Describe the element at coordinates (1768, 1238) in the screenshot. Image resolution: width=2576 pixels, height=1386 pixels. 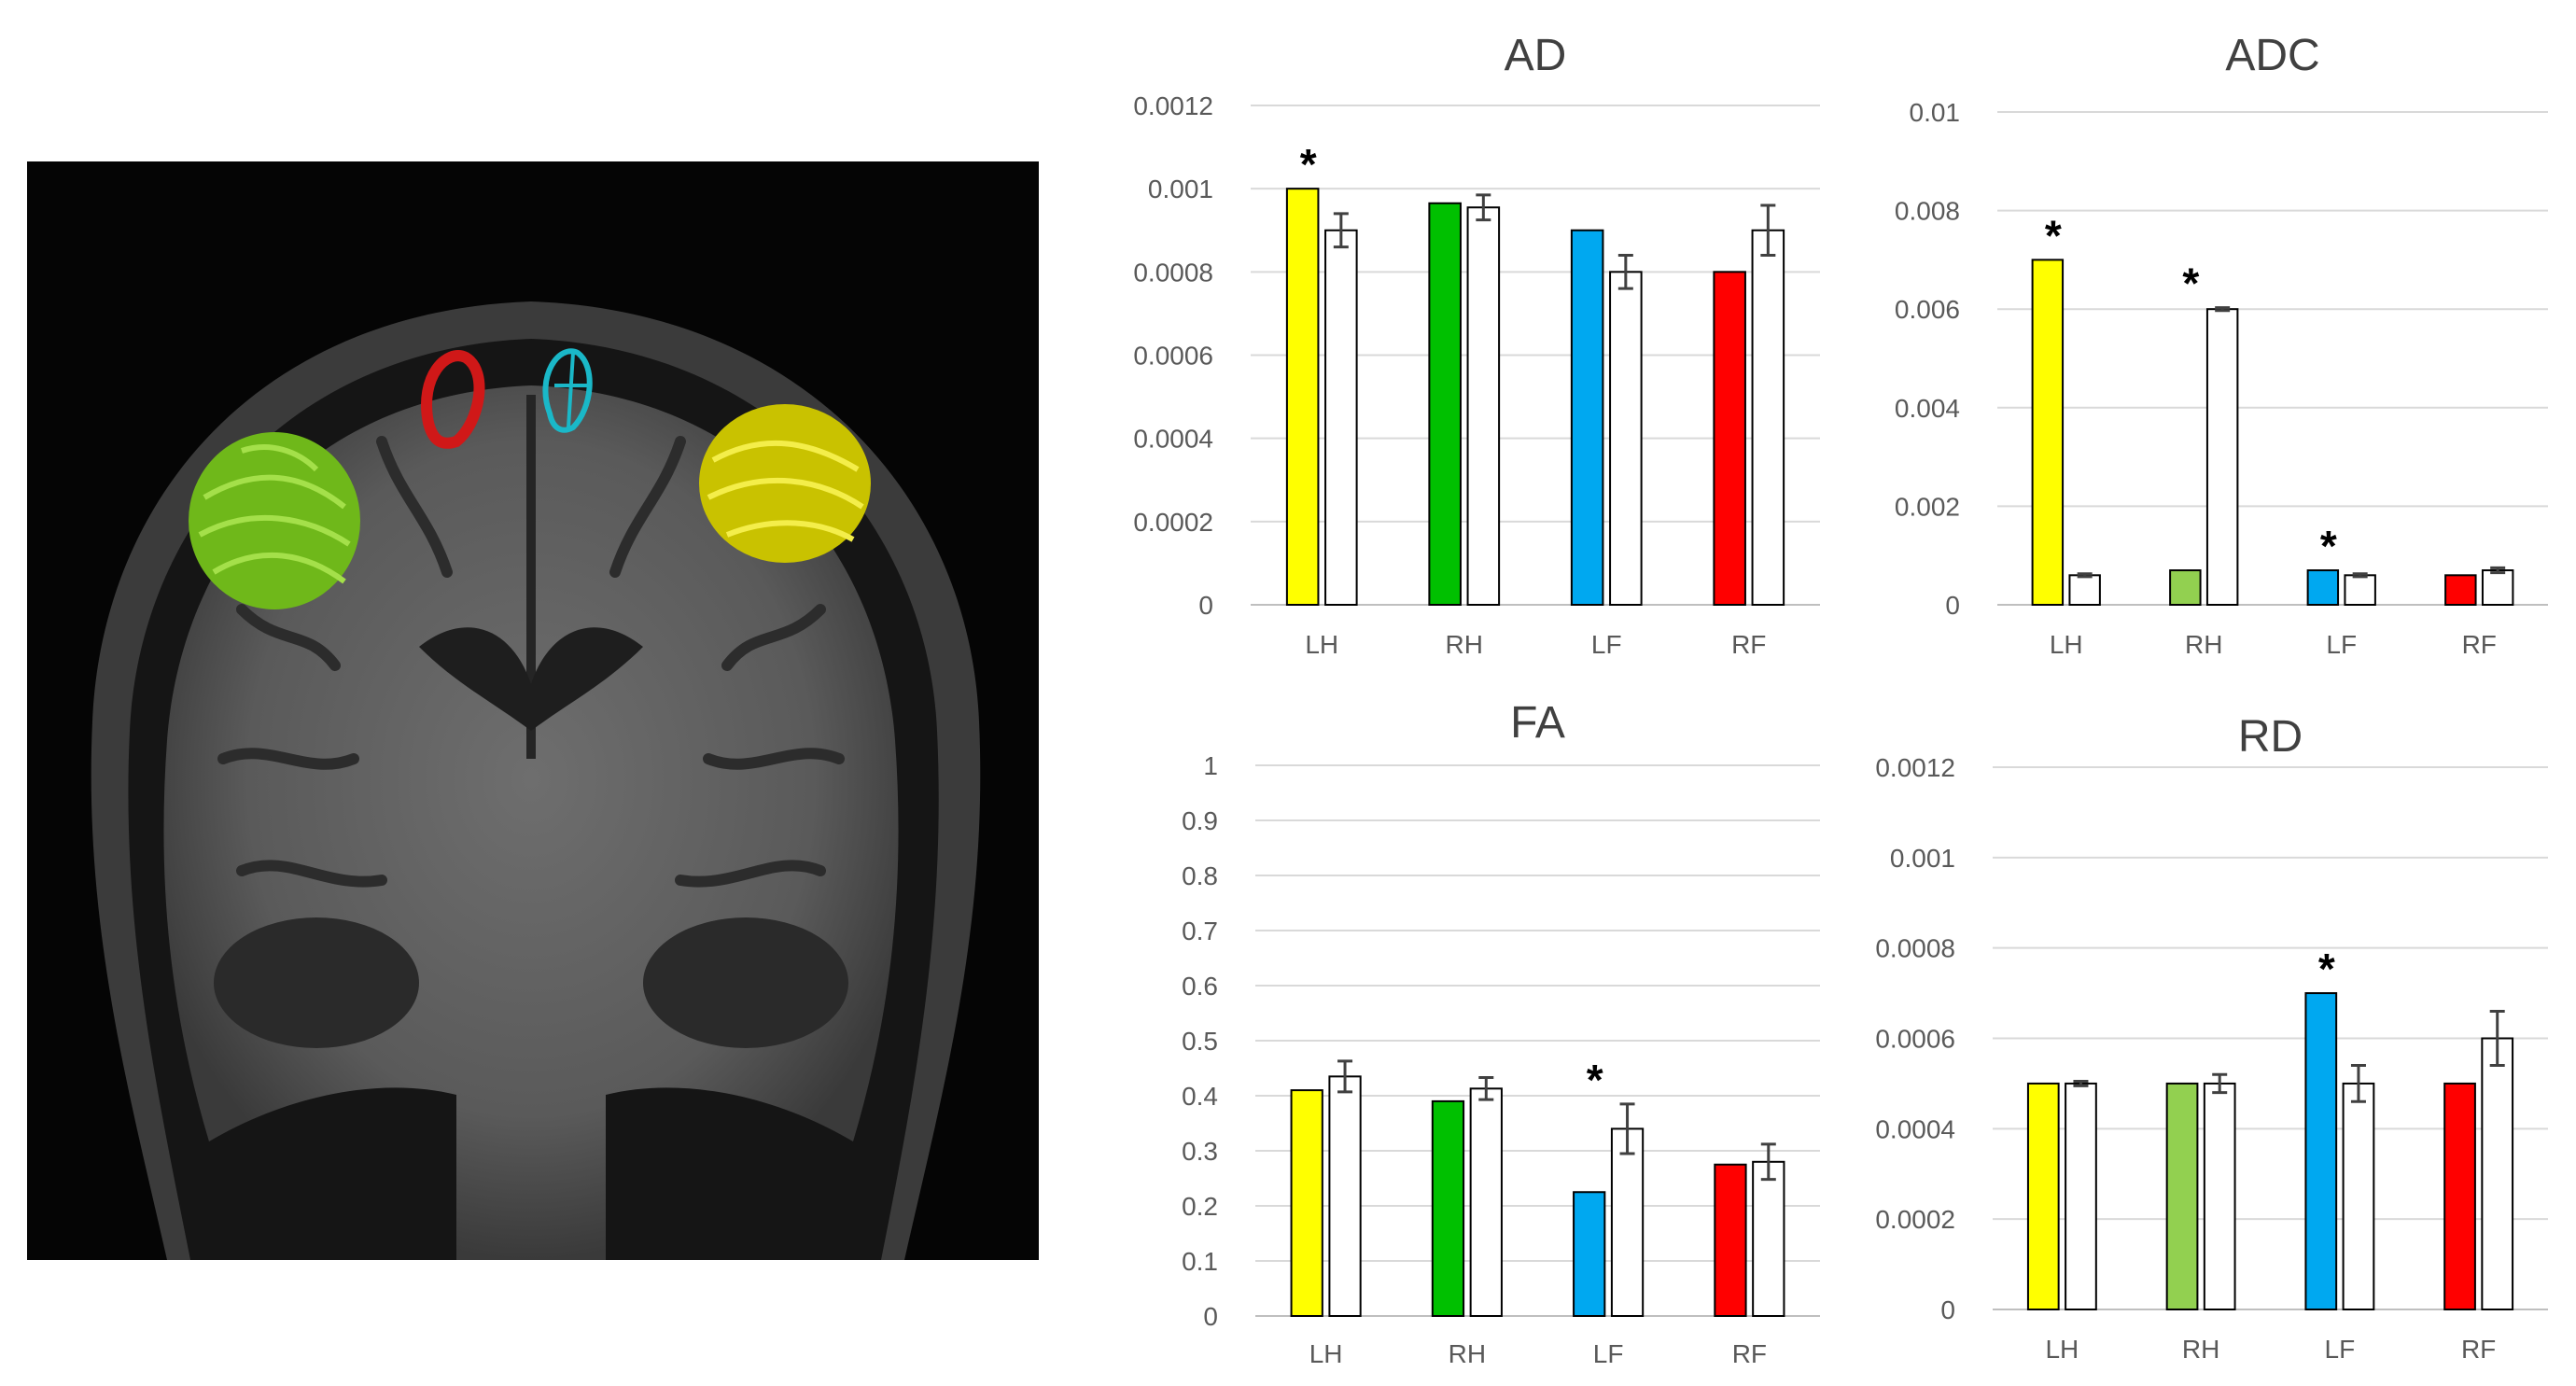
I see `fa-bar-control-rf` at that location.